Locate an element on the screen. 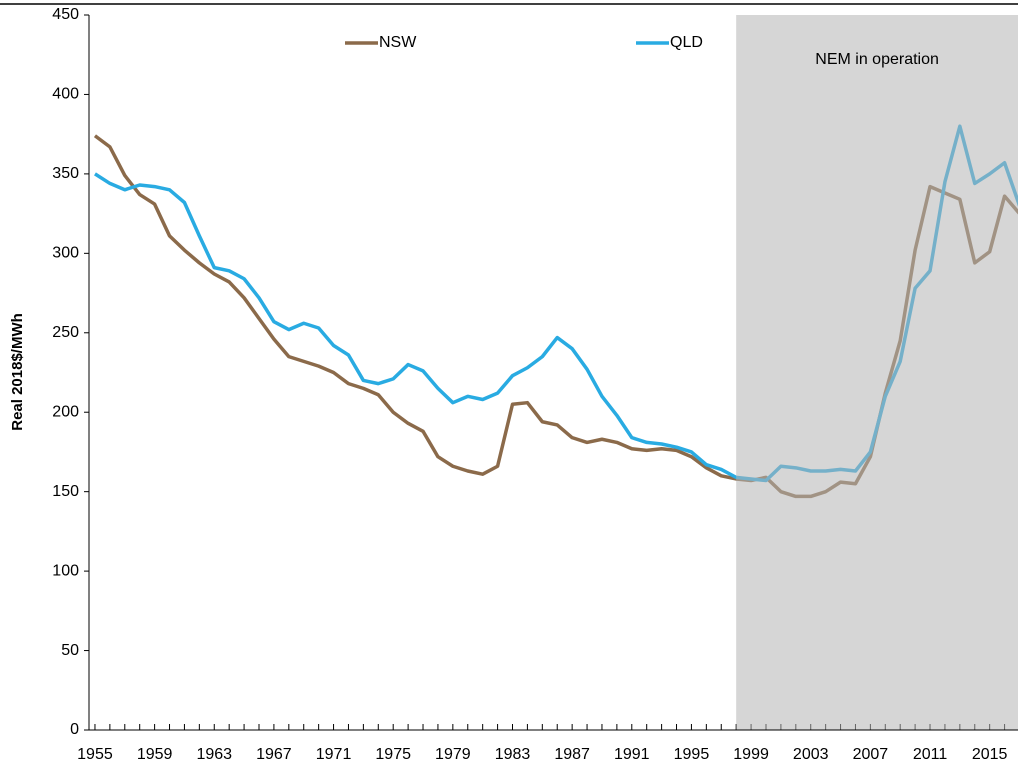  x-tick-label: 2003 is located at coordinates (811, 754).